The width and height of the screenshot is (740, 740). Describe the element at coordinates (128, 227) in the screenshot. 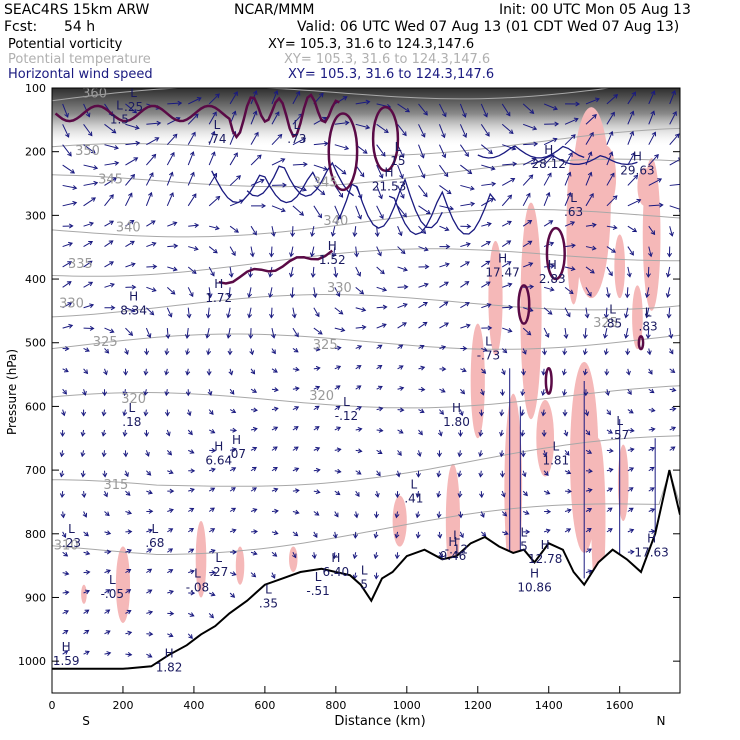

I see `theta-contour-label: 340` at that location.